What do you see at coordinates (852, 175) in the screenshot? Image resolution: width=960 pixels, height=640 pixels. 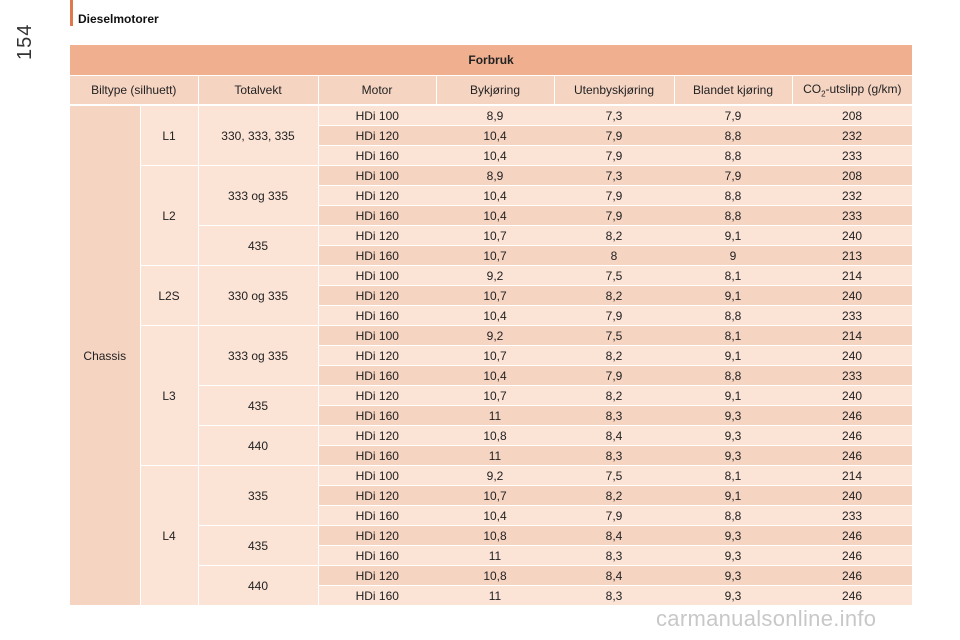 I see `co2-cell: 208` at bounding box center [852, 175].